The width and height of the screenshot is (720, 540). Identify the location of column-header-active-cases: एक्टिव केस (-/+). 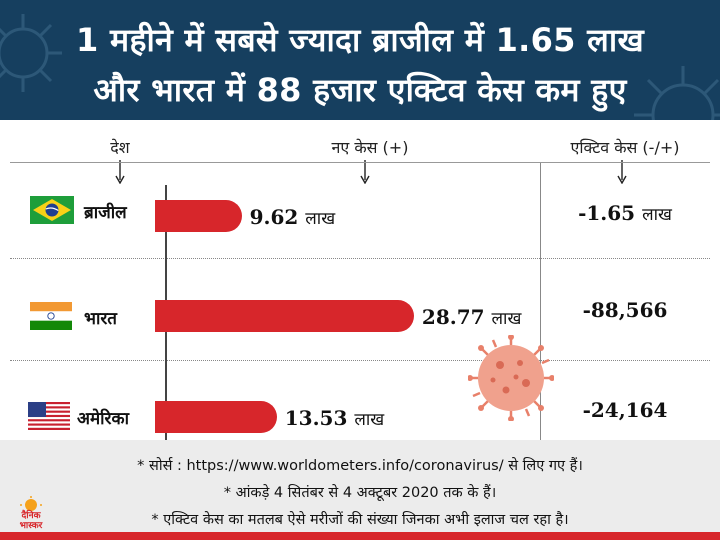
(625, 147).